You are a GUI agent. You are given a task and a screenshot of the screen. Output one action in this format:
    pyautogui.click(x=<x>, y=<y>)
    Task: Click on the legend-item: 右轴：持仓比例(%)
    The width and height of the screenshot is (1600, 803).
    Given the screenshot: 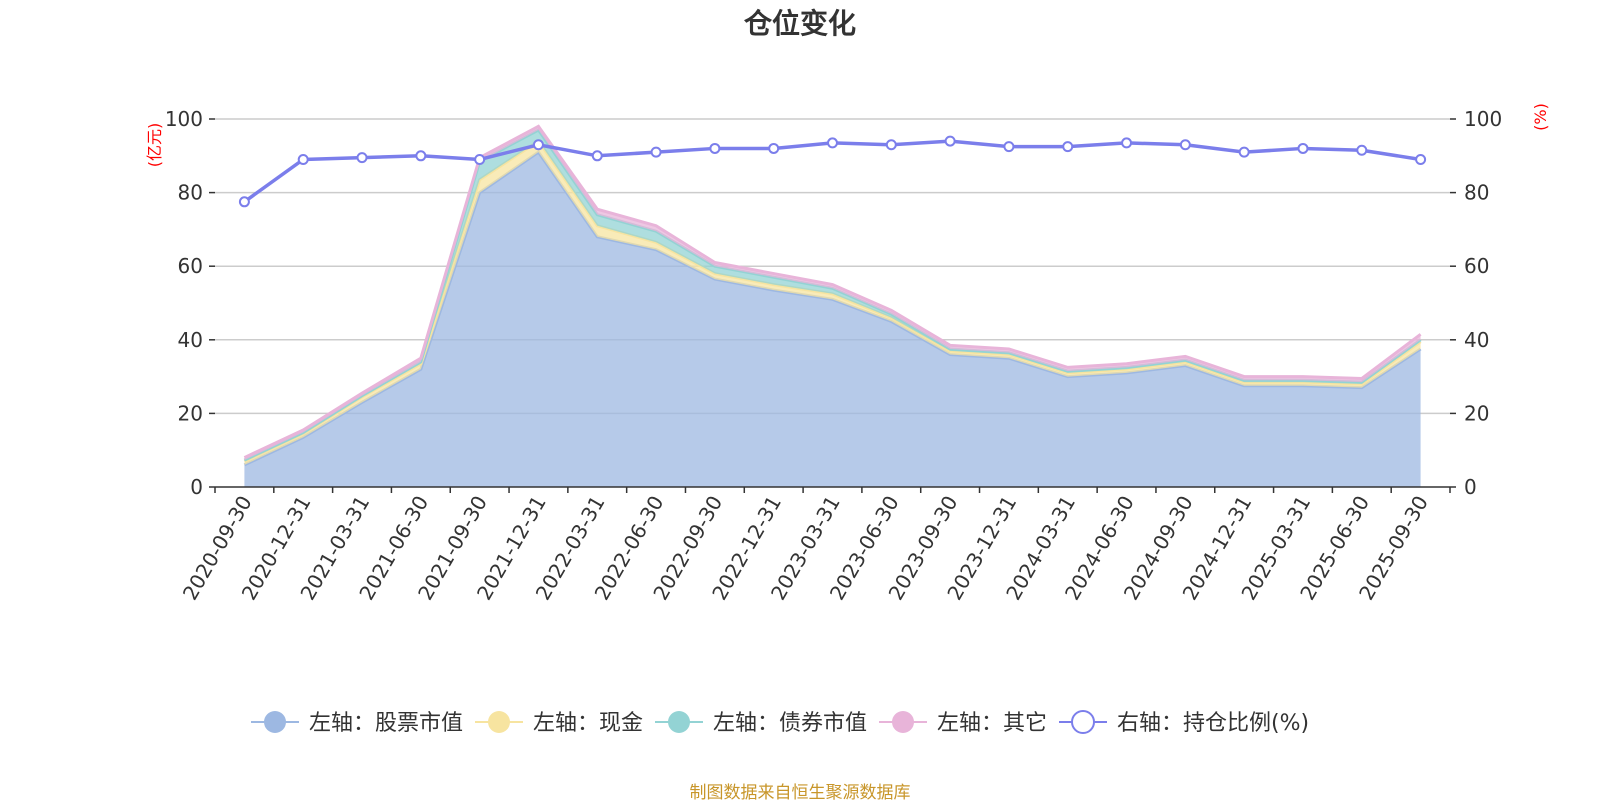 What is the action you would take?
    pyautogui.click(x=1184, y=723)
    